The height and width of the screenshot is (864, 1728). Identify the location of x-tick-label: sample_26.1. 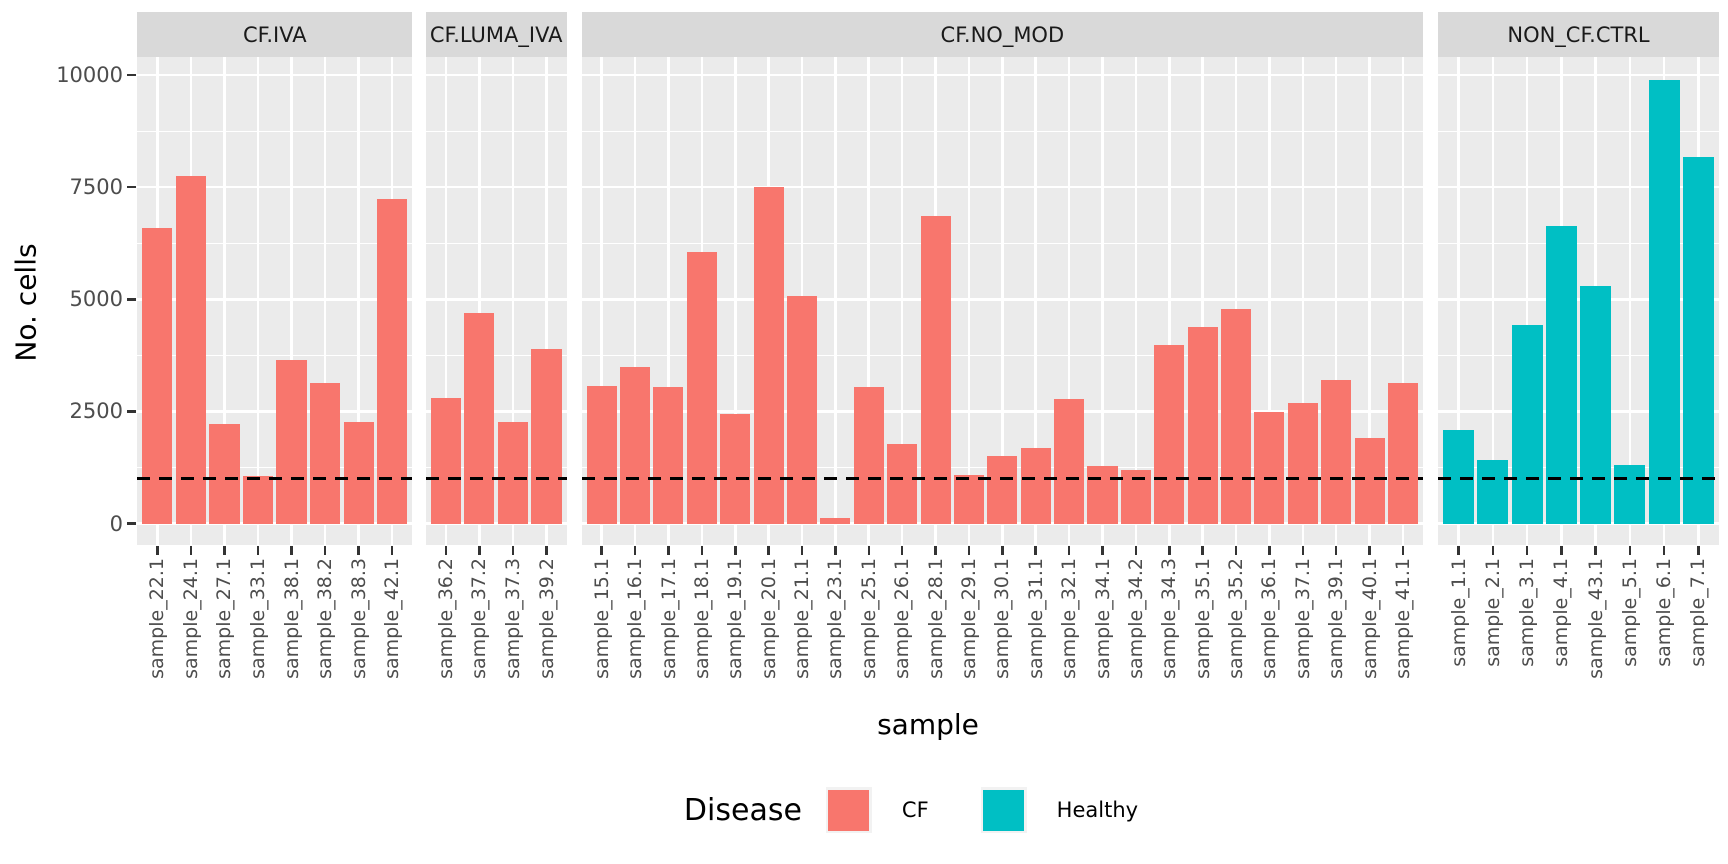
(902, 618).